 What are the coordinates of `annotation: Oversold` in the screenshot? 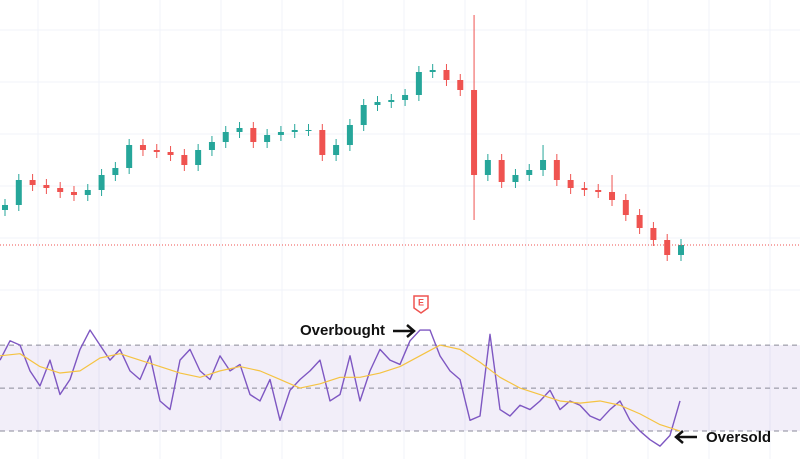 It's located at (738, 437).